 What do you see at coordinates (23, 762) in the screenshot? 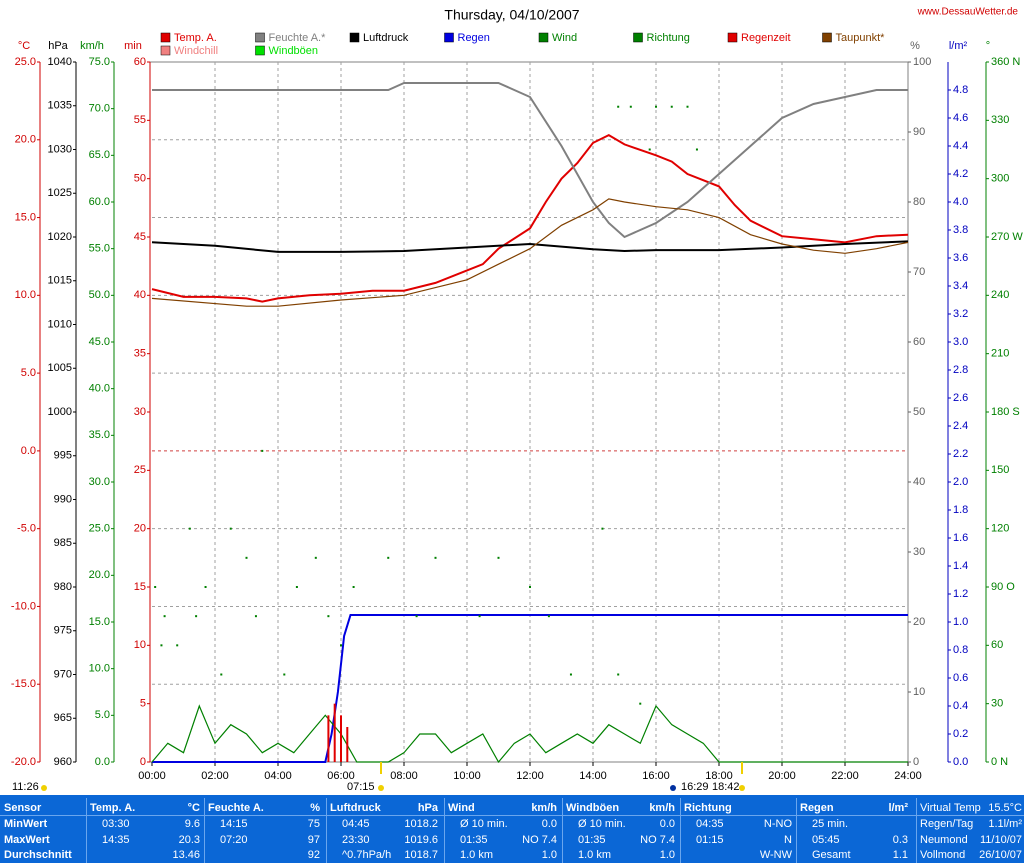
I see `y-tick-label: -20.0` at bounding box center [23, 762].